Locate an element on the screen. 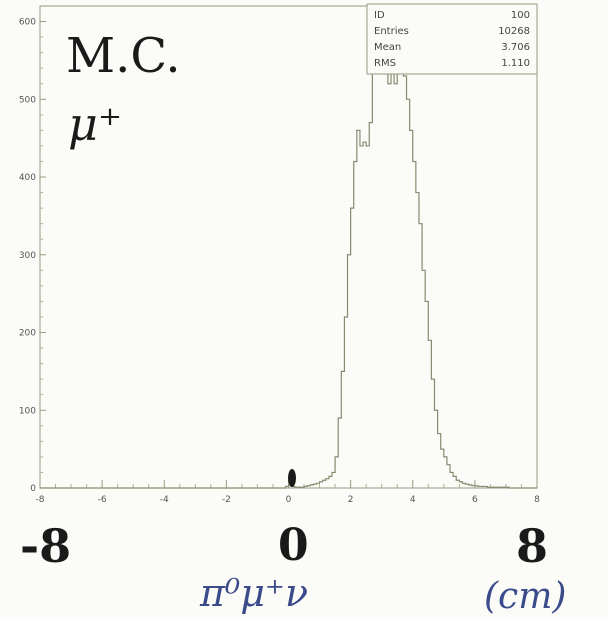 This screenshot has width=608, height=617. x-tick-label: -8 is located at coordinates (40, 500).